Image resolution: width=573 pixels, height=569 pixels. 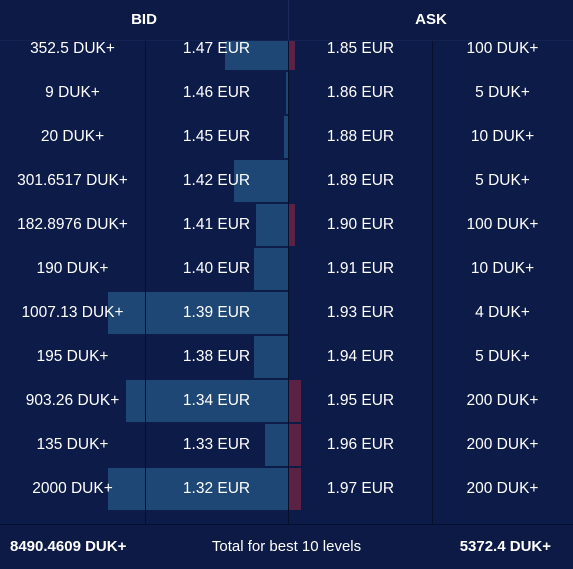 I want to click on ask-price: 1.97 EUR, so click(x=360, y=488).